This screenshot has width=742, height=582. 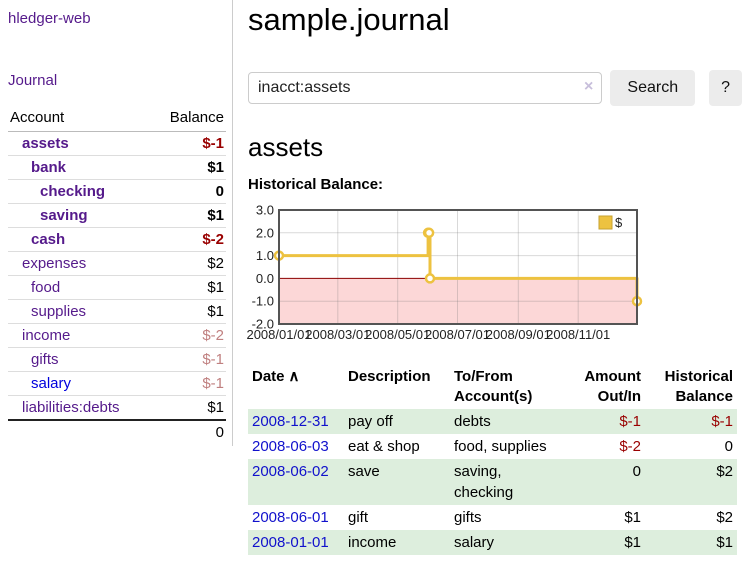 I want to click on chart-negative-region, so click(x=458, y=301).